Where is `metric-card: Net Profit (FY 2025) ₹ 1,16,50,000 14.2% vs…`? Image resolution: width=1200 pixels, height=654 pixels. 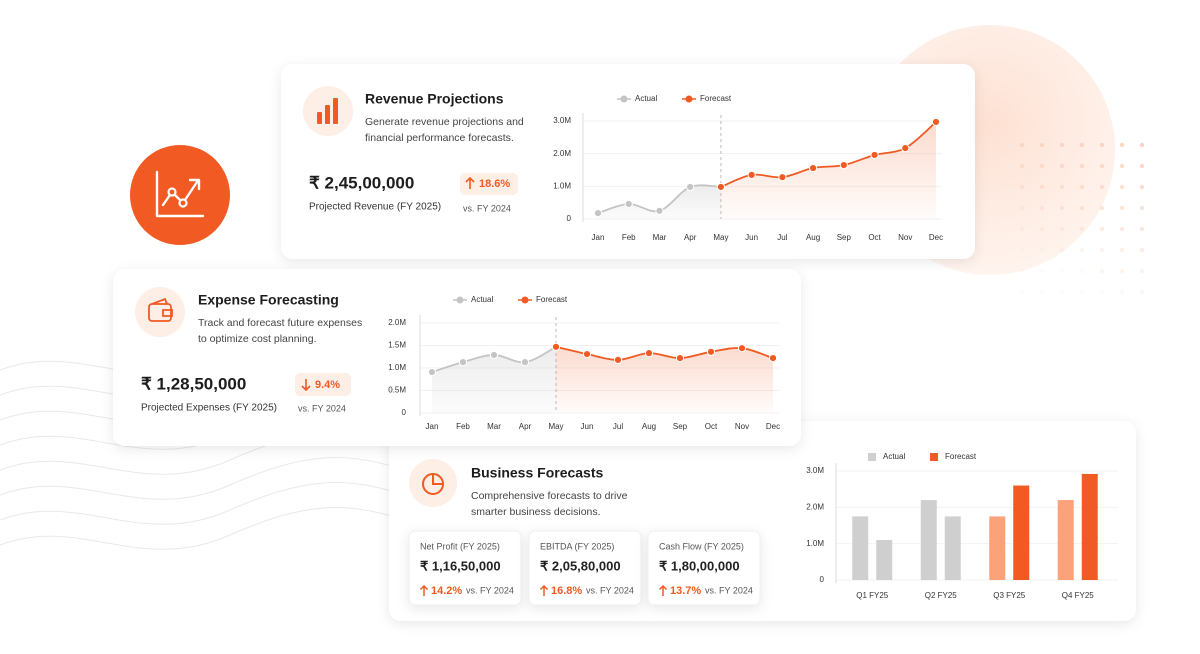
metric-card: Net Profit (FY 2025) ₹ 1,16,50,000 14.2% vs… is located at coordinates (465, 568).